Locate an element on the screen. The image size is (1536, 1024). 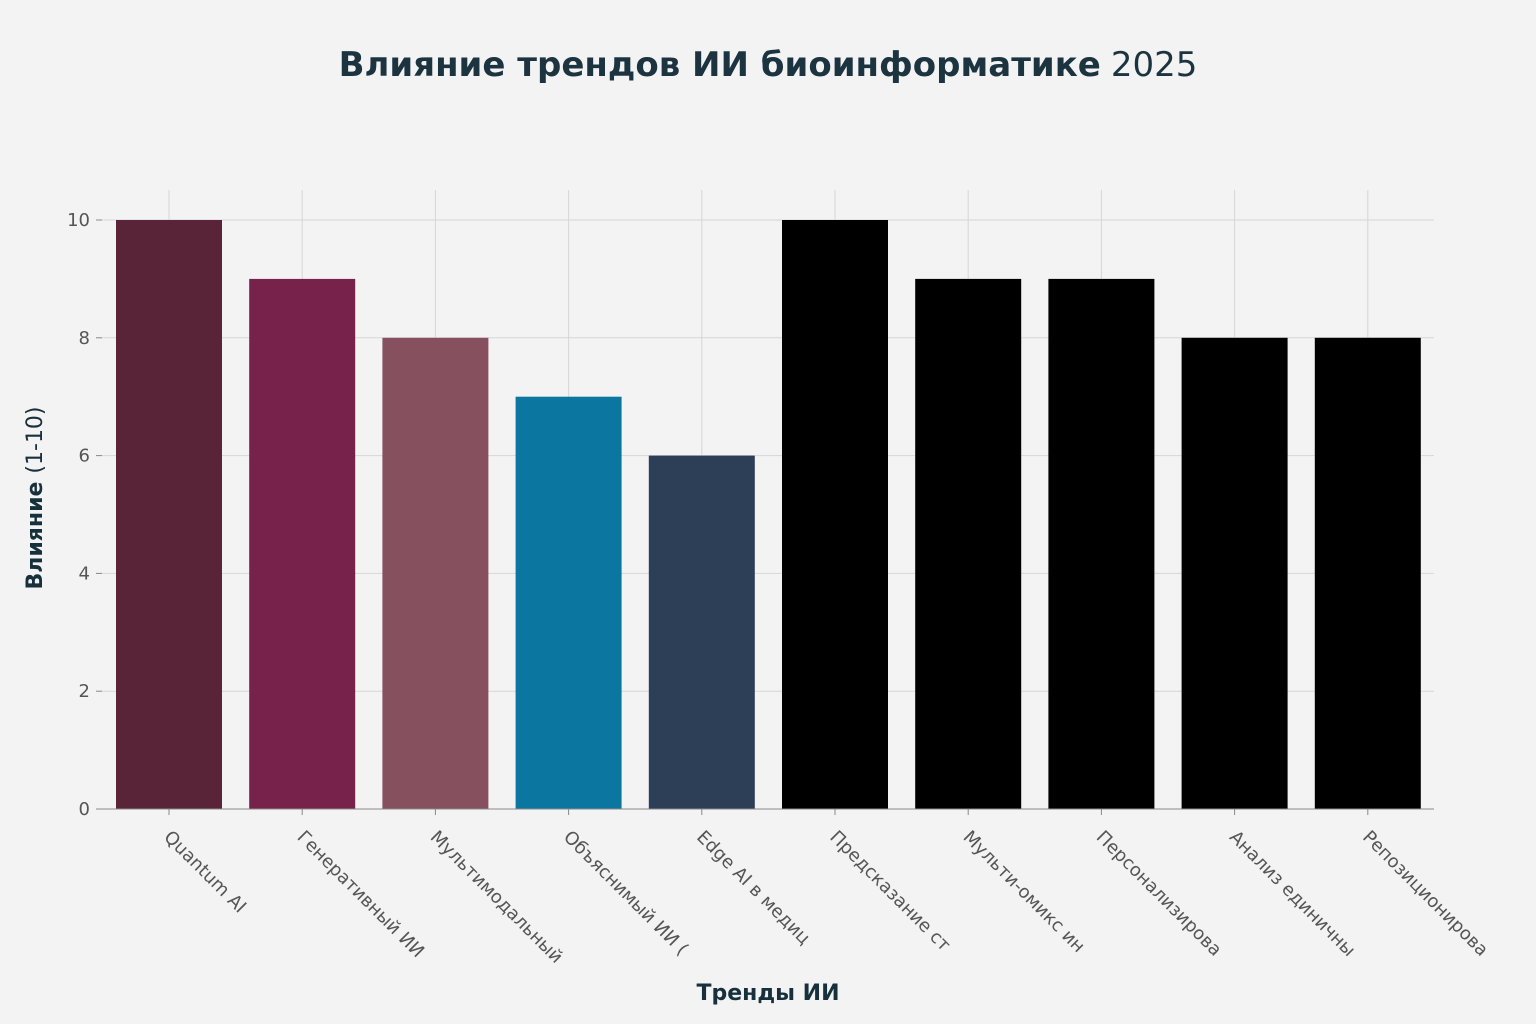
y-tick-label: 10 is located at coordinates (78, 220).